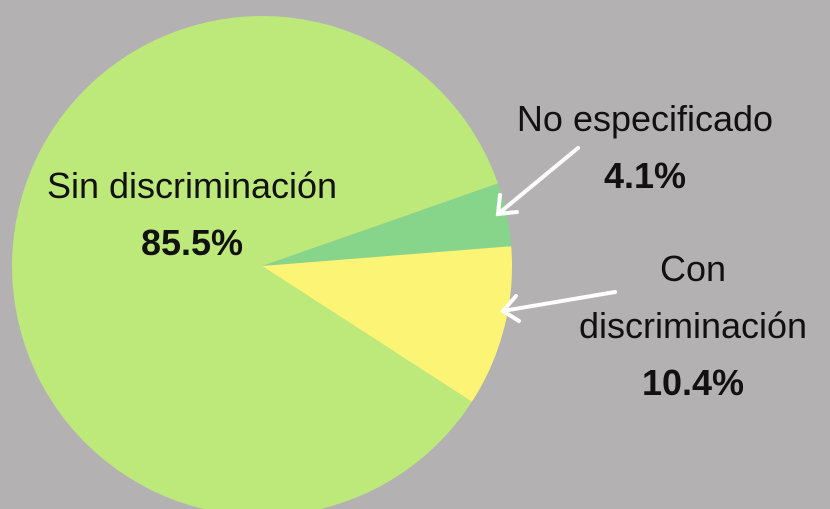 The width and height of the screenshot is (830, 509). I want to click on slice-label: Con discriminación 10.4%, so click(693, 325).